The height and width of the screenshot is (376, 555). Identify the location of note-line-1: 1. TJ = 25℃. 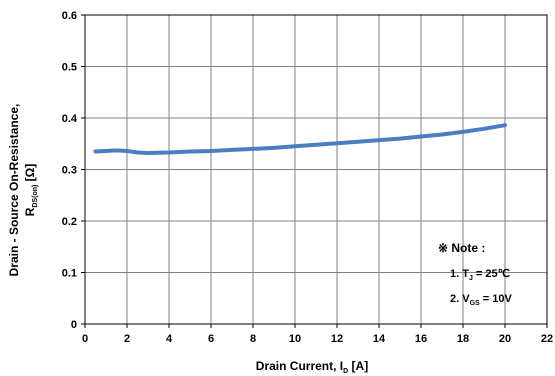
(480, 275).